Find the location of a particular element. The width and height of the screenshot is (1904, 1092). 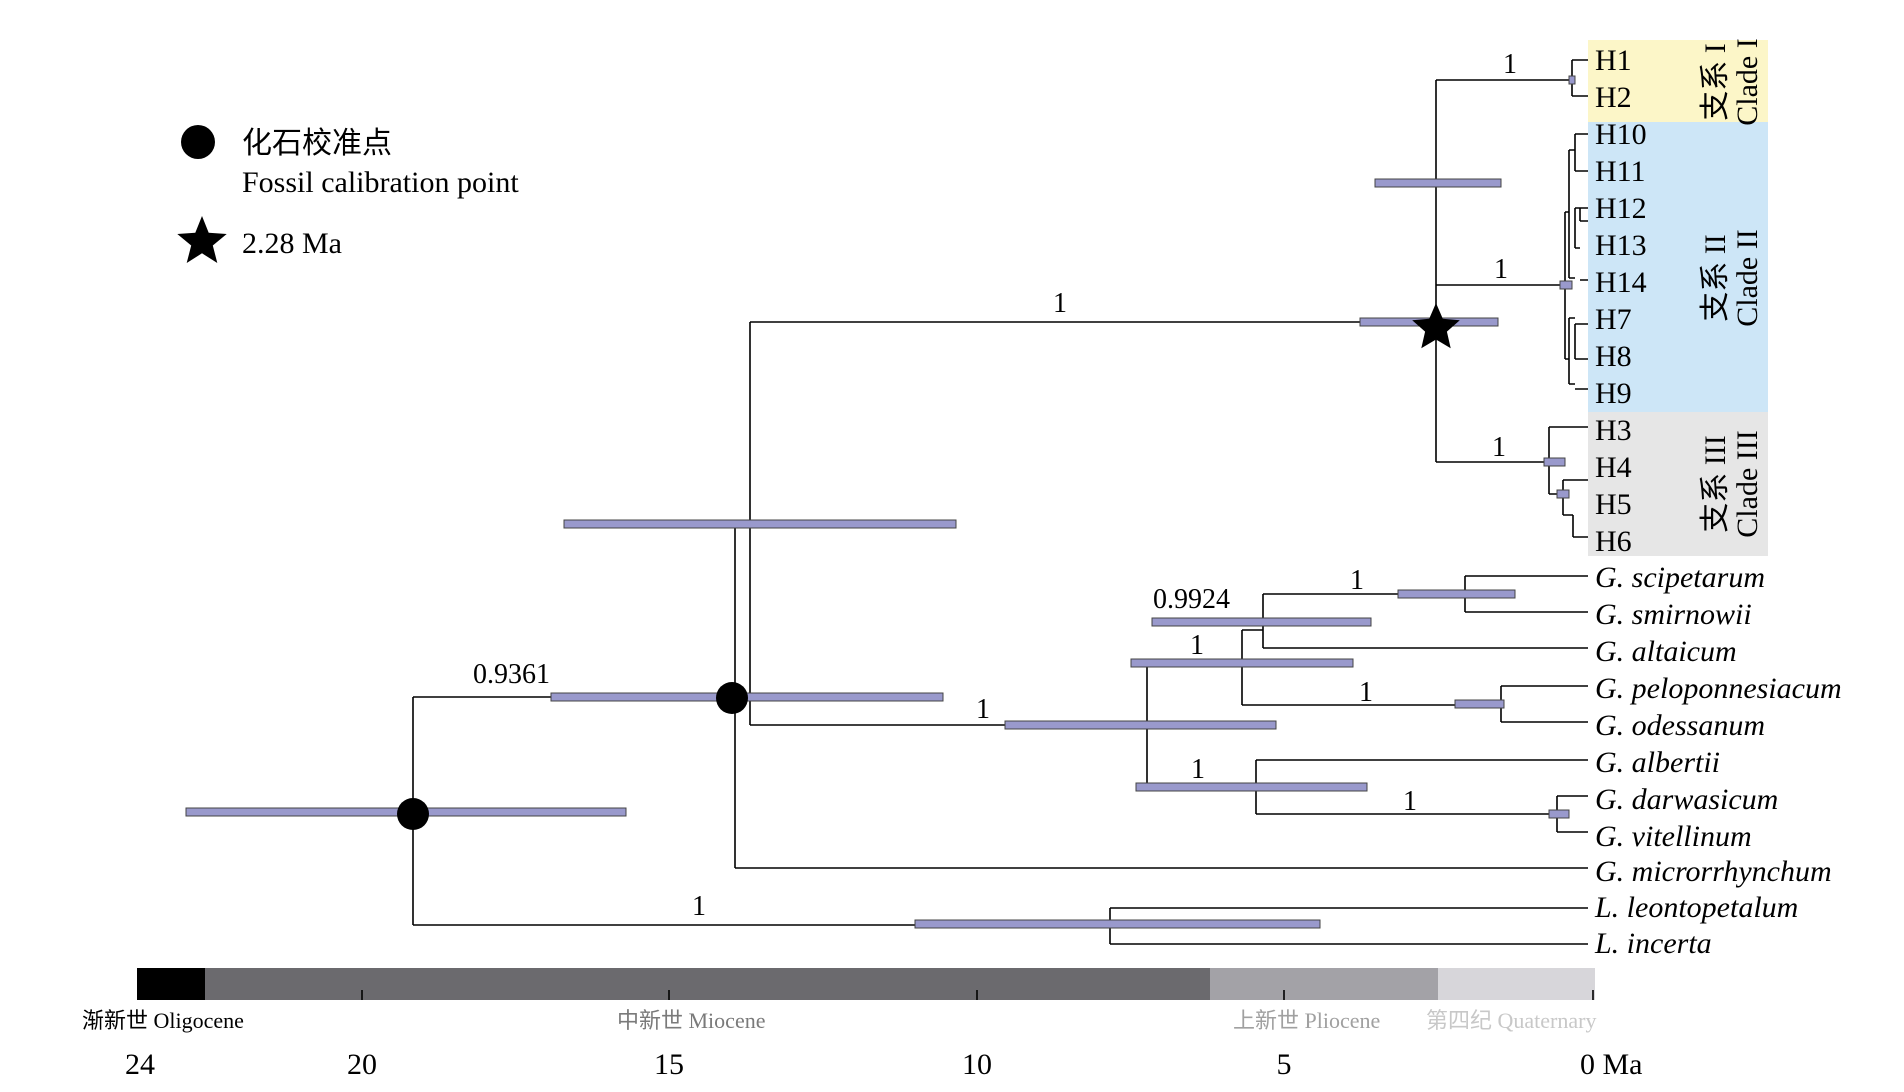

hpd-bar-h-sub is located at coordinates (1438, 183).